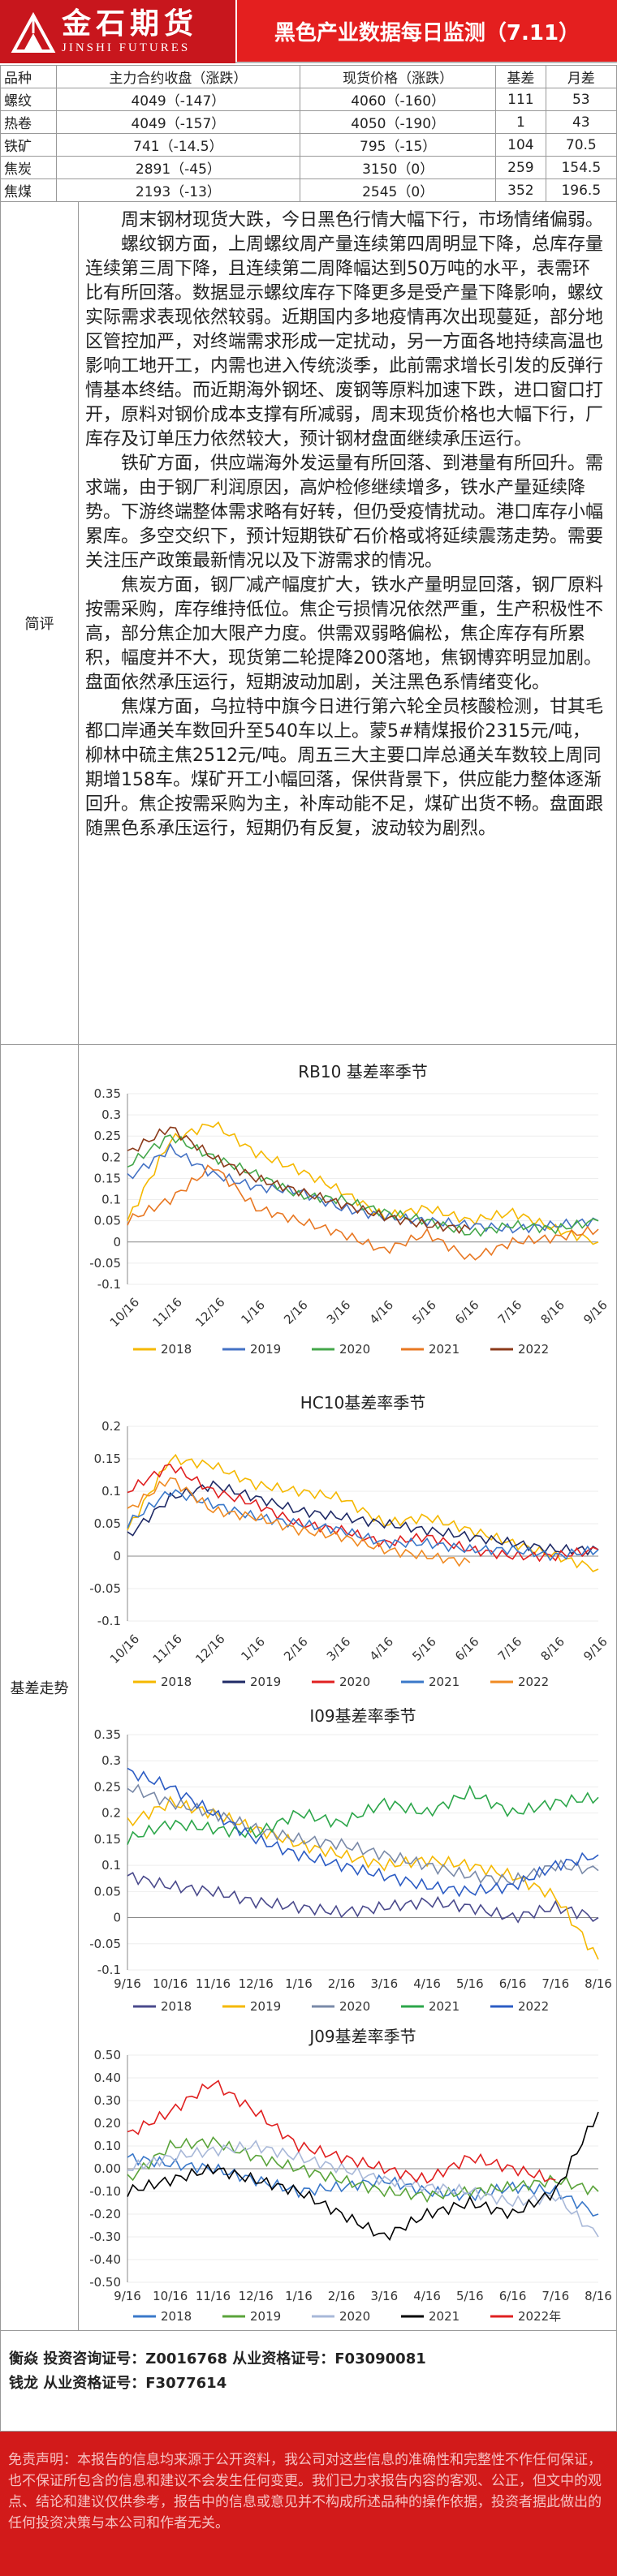  What do you see at coordinates (581, 145) in the screenshot?
I see `table-cell: 70.5` at bounding box center [581, 145].